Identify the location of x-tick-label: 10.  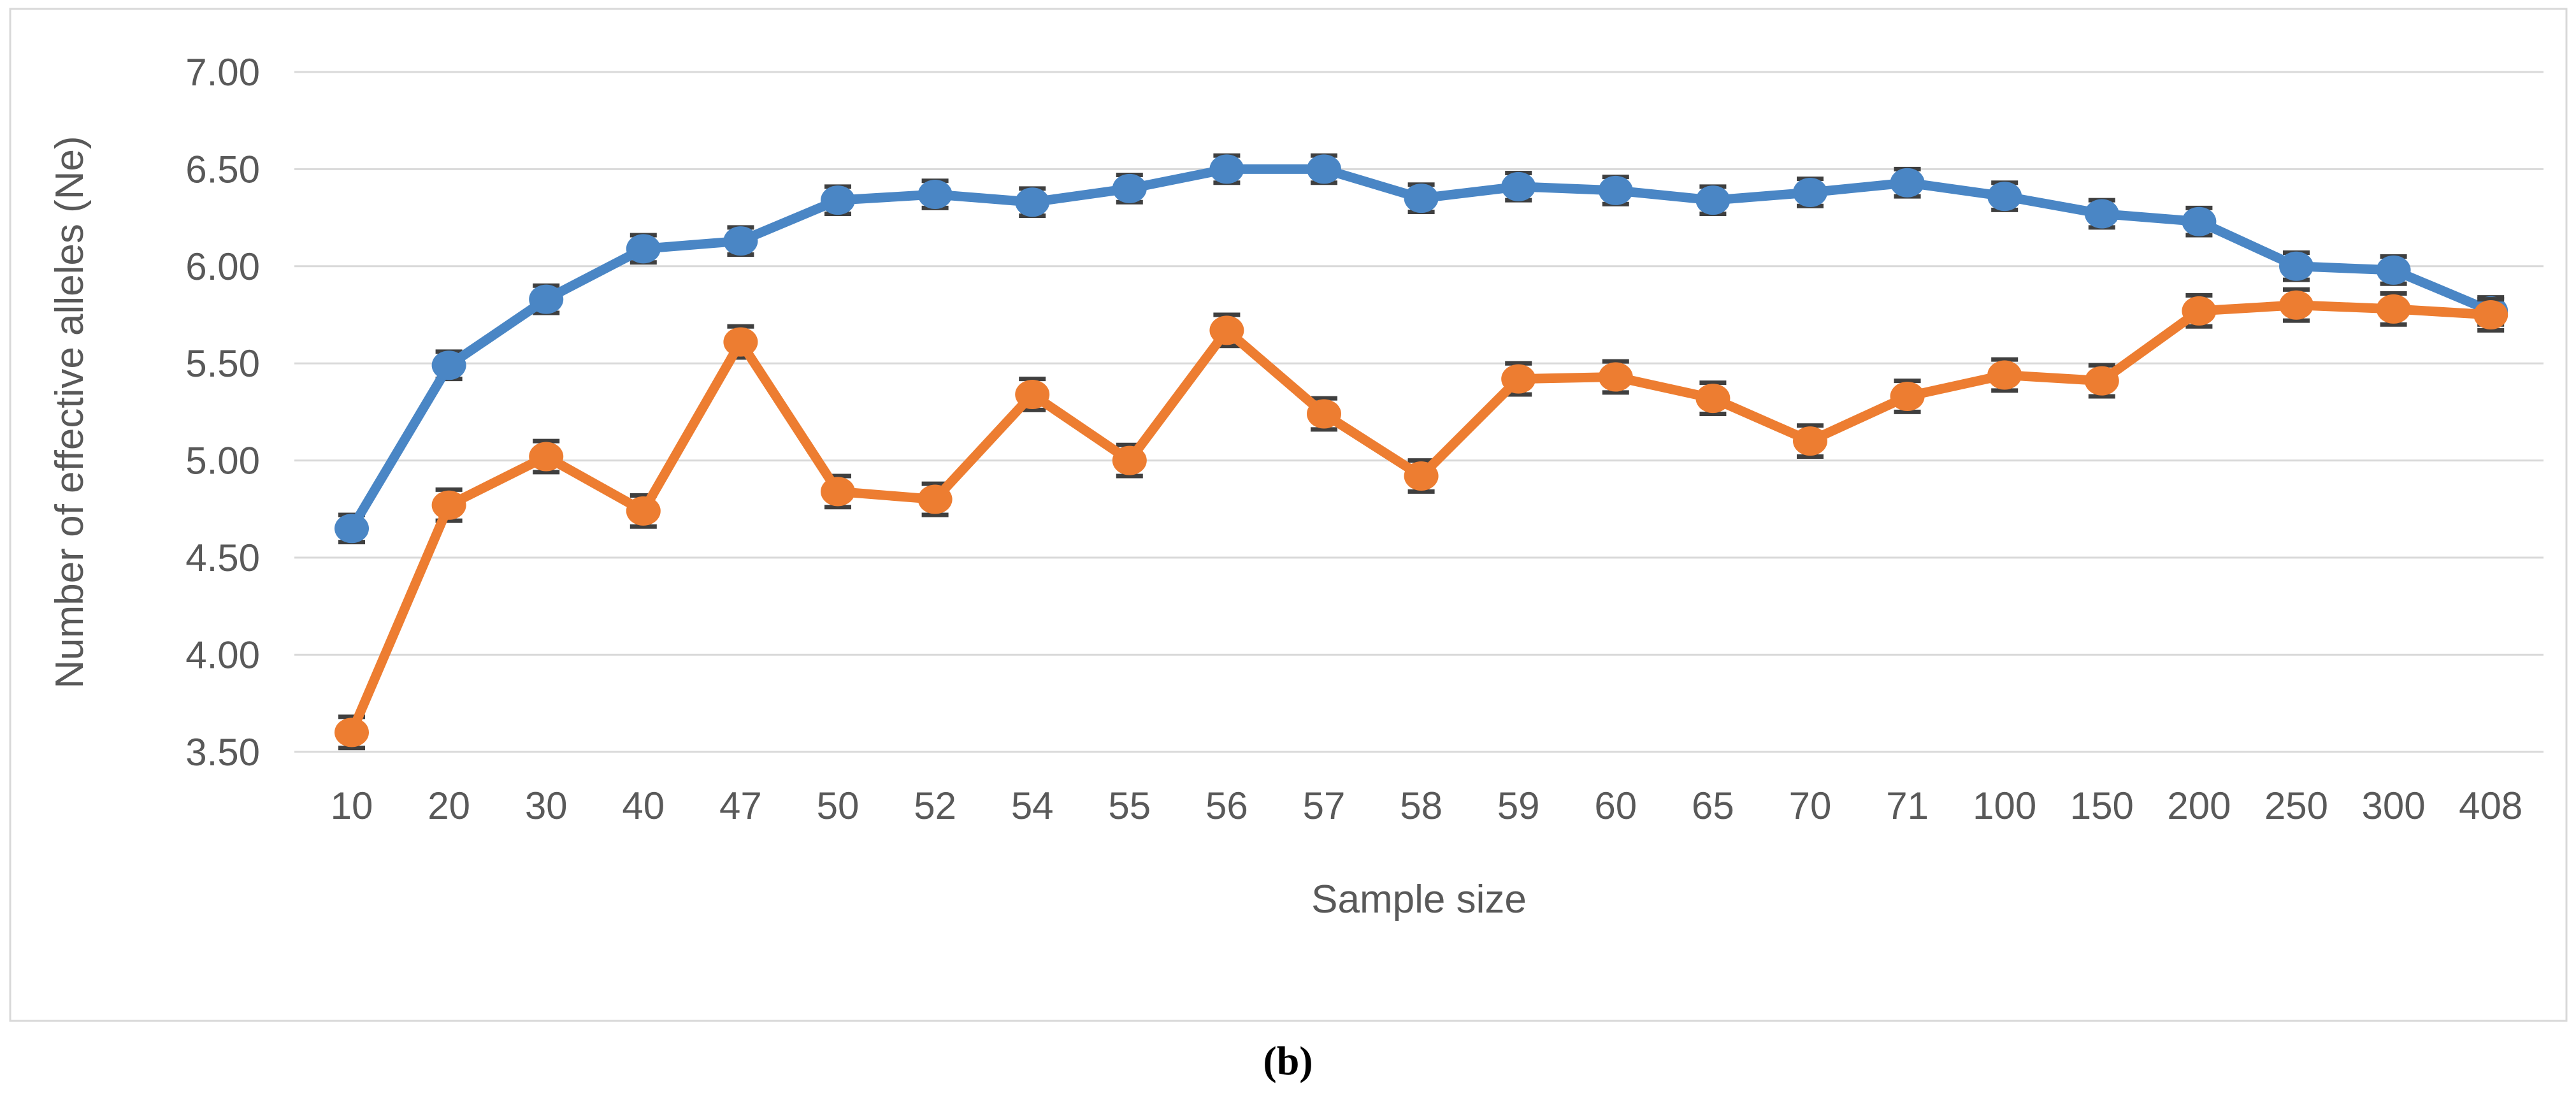
(352, 805).